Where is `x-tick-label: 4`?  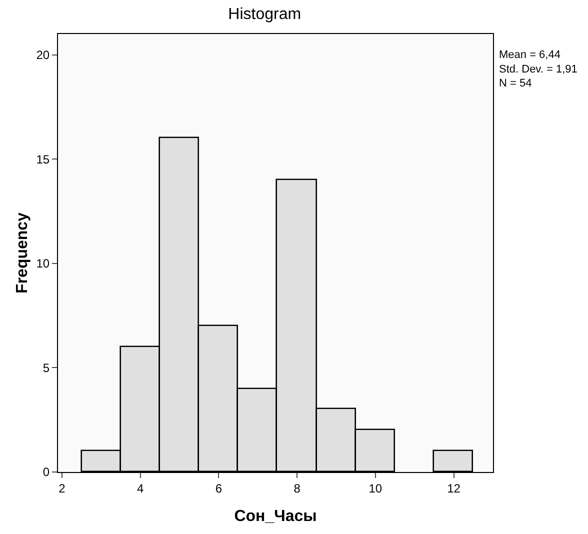 x-tick-label: 4 is located at coordinates (140, 488).